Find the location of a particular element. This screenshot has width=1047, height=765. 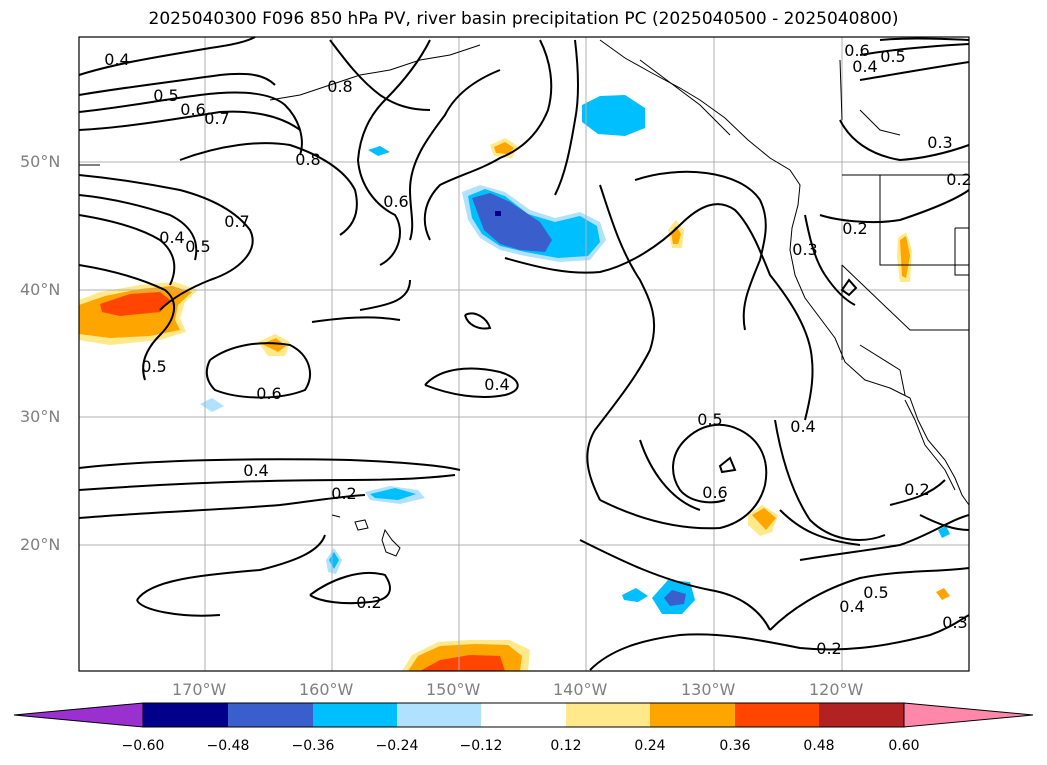

lon-label: 170°W is located at coordinates (199, 689).